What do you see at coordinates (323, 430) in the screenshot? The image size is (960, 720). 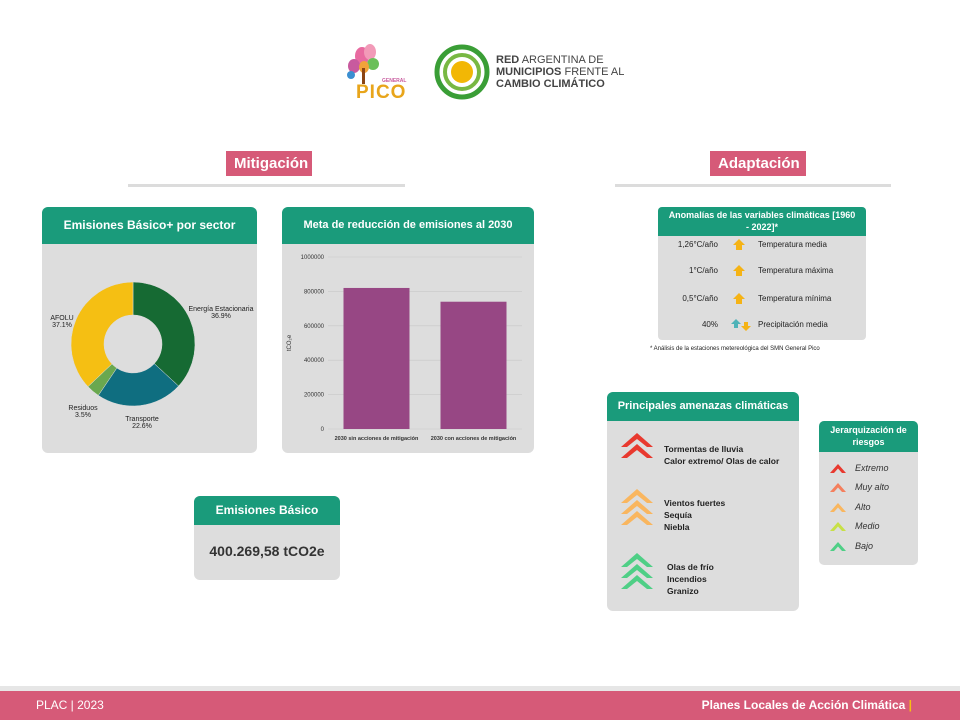 I see `y-tick-label-0: 0` at bounding box center [323, 430].